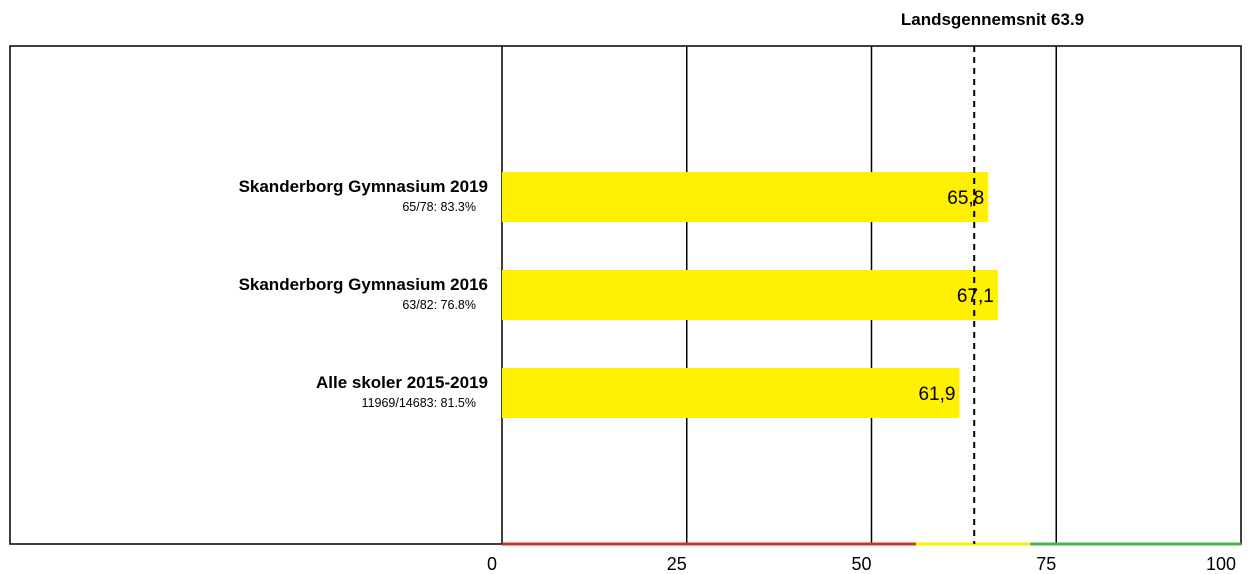  What do you see at coordinates (402, 382) in the screenshot?
I see `category-label: Alle skoler 2015-2019` at bounding box center [402, 382].